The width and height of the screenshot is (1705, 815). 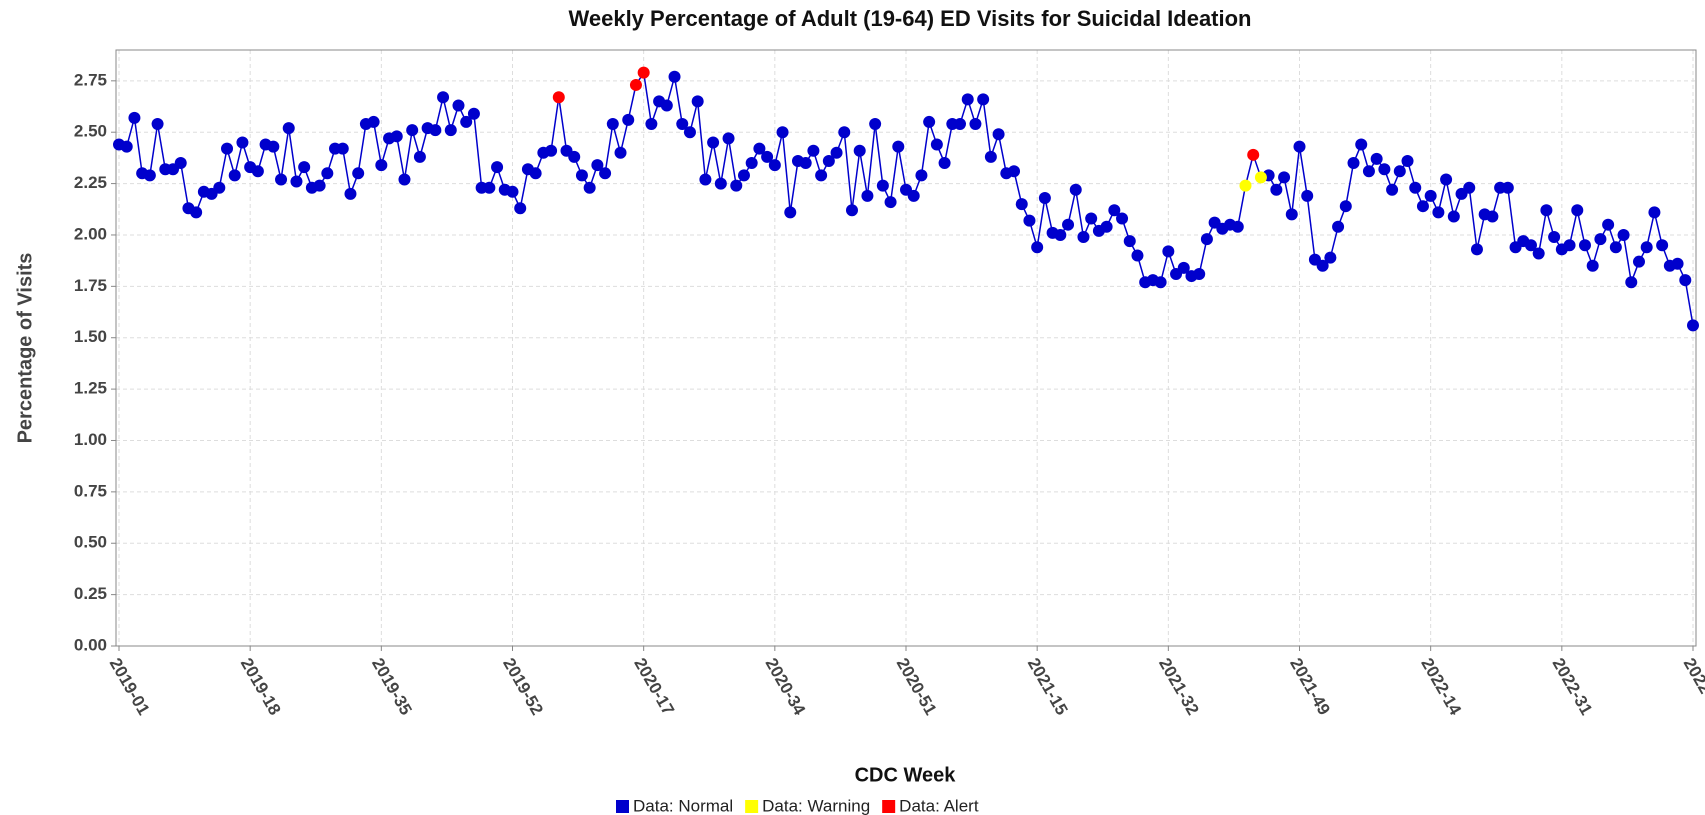 What do you see at coordinates (90, 644) in the screenshot?
I see `y-tick-label: 0.00` at bounding box center [90, 644].